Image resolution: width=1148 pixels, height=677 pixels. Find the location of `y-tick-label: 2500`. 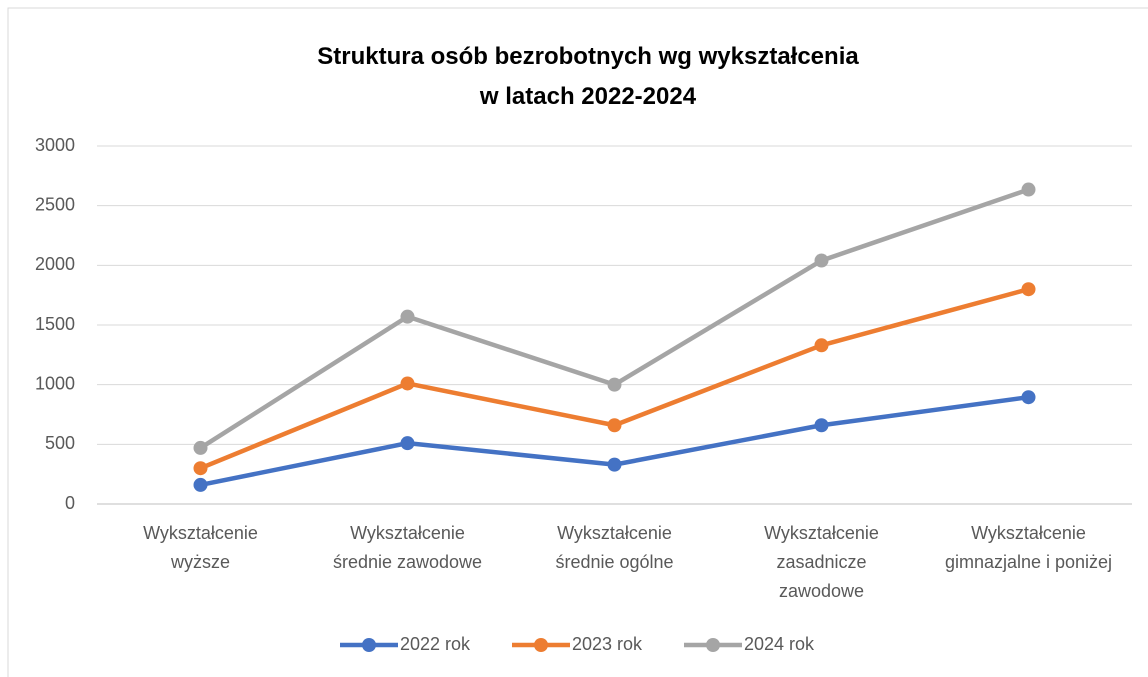

y-tick-label: 2500 is located at coordinates (55, 204).